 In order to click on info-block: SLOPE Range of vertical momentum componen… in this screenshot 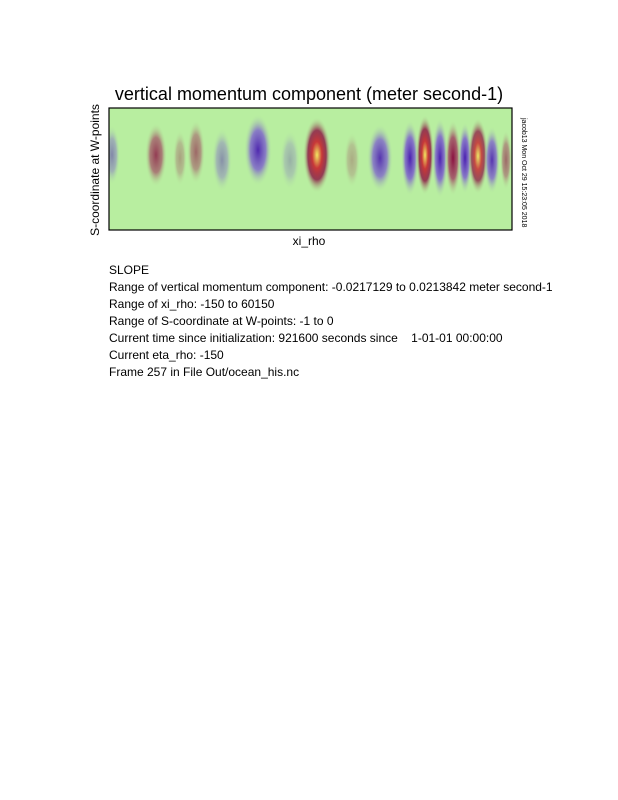, I will do `click(331, 321)`.